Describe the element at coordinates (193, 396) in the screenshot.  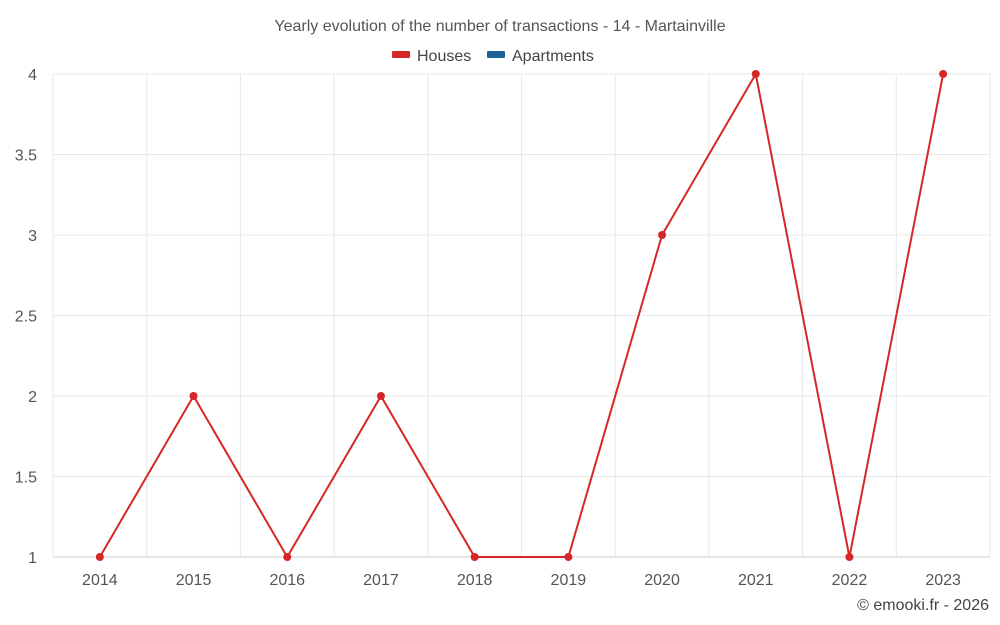
I see `houses-point-2015` at that location.